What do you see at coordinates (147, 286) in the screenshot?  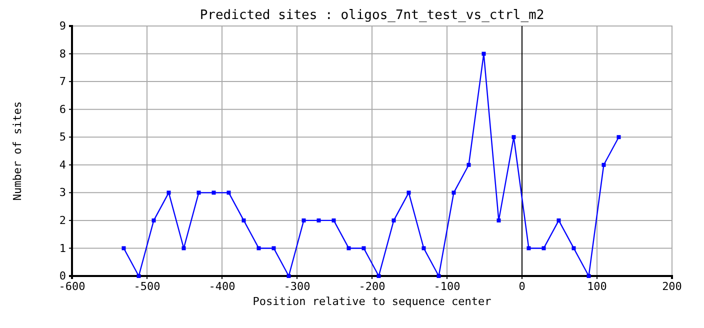 I see `x-tick-label: -500` at bounding box center [147, 286].